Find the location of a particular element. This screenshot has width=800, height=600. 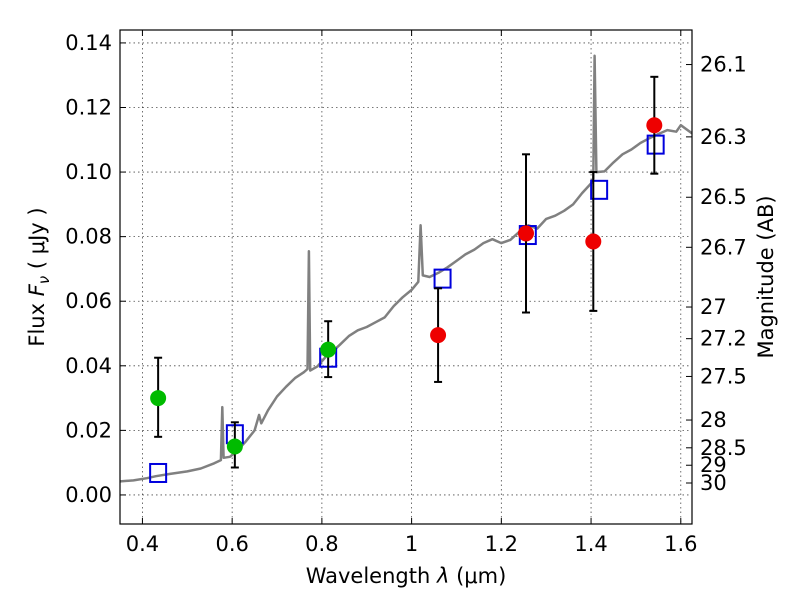

x-tick-label: 1.4 is located at coordinates (590, 544).